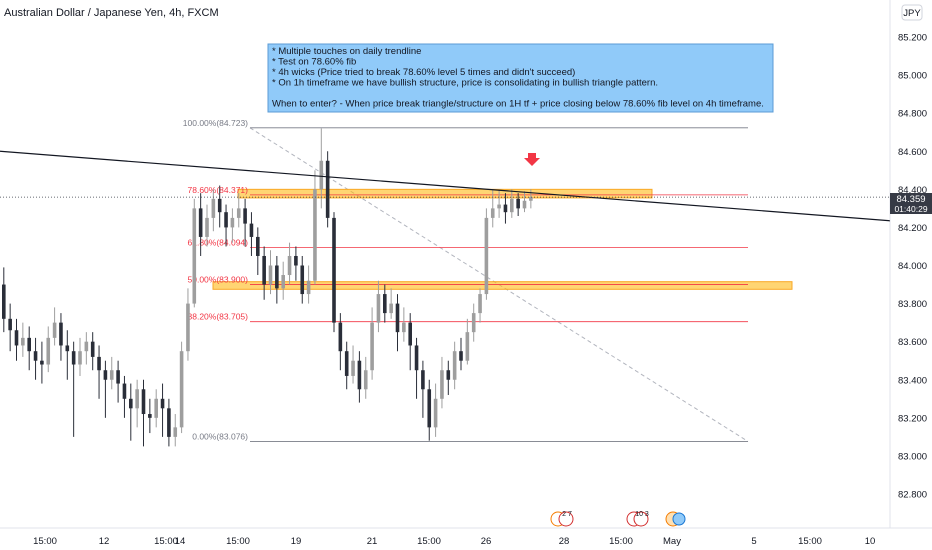 The image size is (932, 550). What do you see at coordinates (912, 228) in the screenshot?
I see `price-tick-label: 84.200` at bounding box center [912, 228].